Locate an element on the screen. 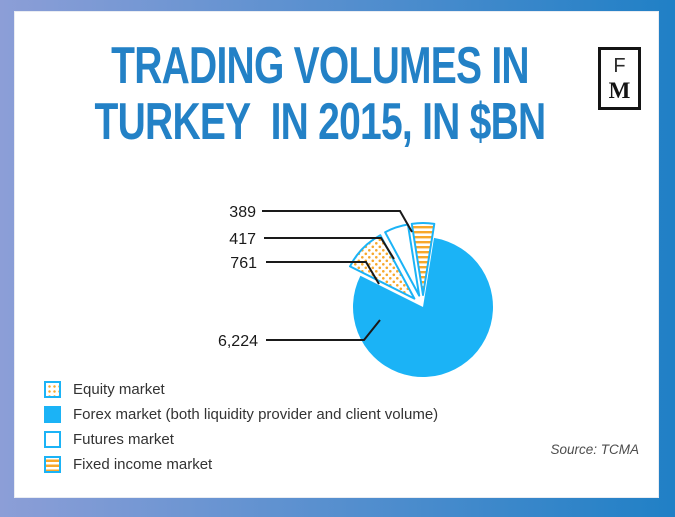 This screenshot has width=675, height=517. value-label-forex: 6,224 is located at coordinates (238, 341).